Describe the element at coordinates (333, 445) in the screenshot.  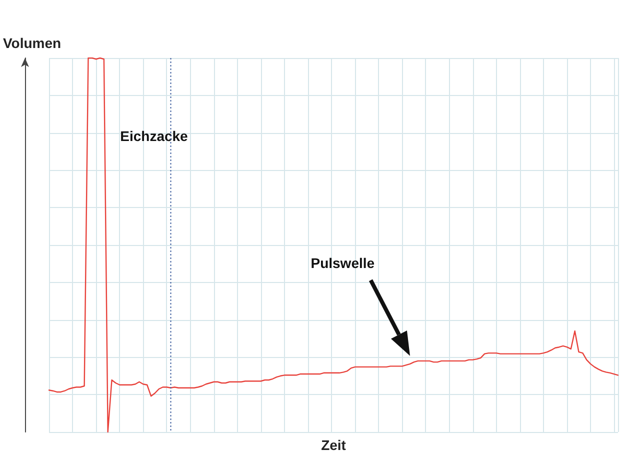
I see `x-axis-title: Zeit` at that location.